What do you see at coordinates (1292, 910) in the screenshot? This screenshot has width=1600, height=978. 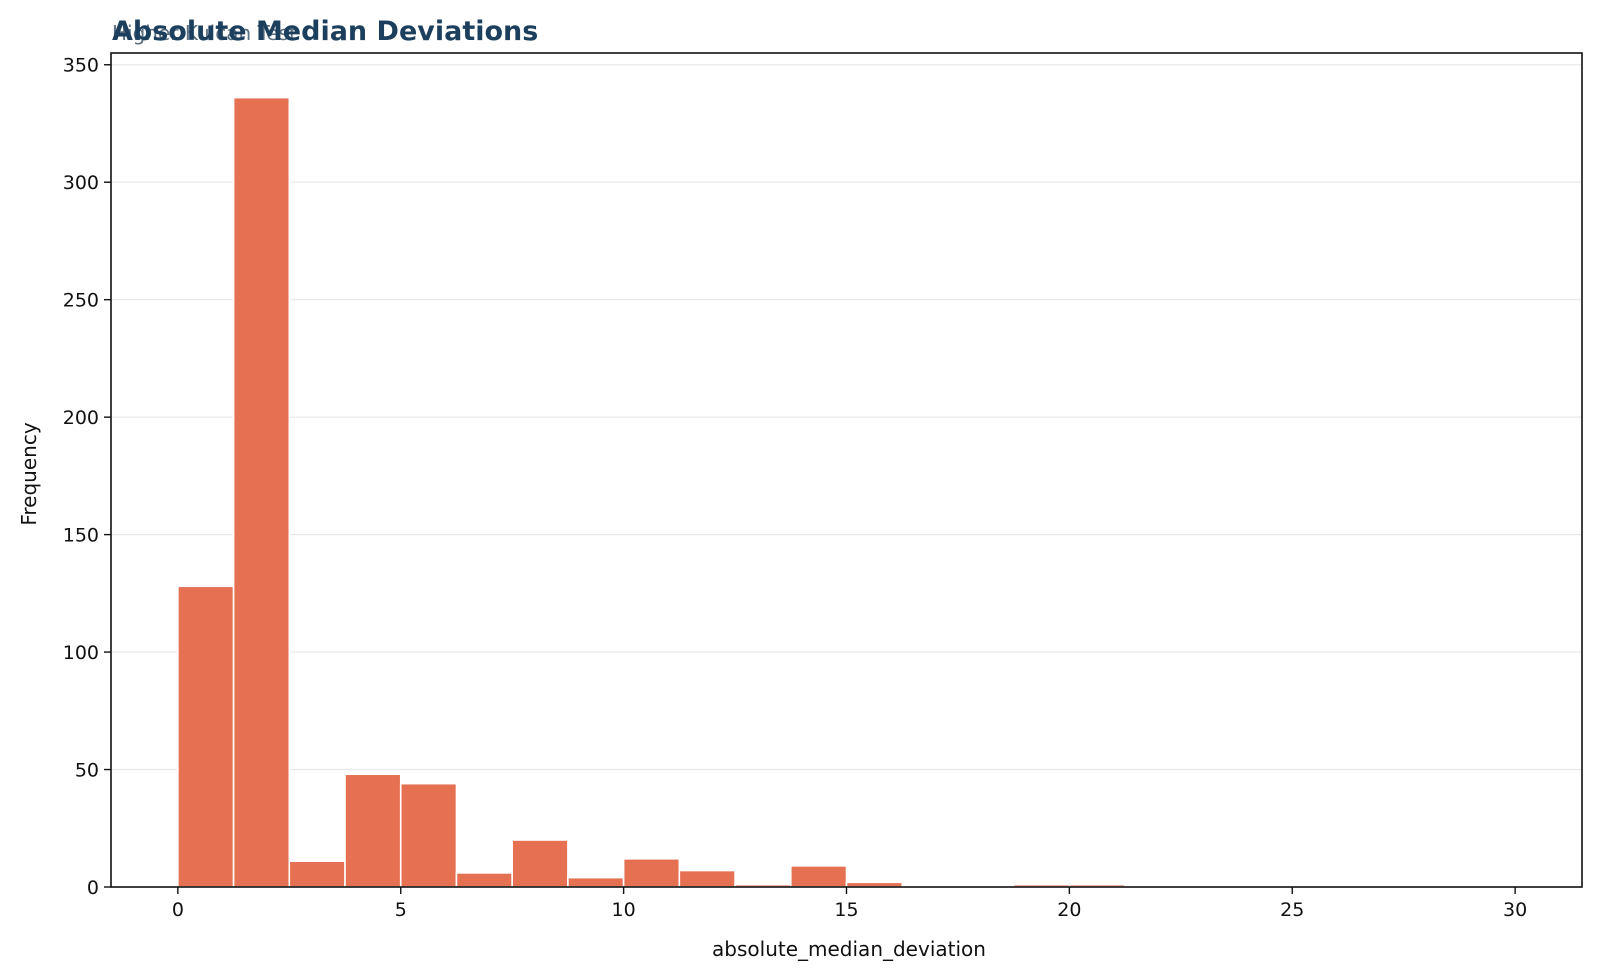 I see `x-tick-label: 25` at bounding box center [1292, 910].